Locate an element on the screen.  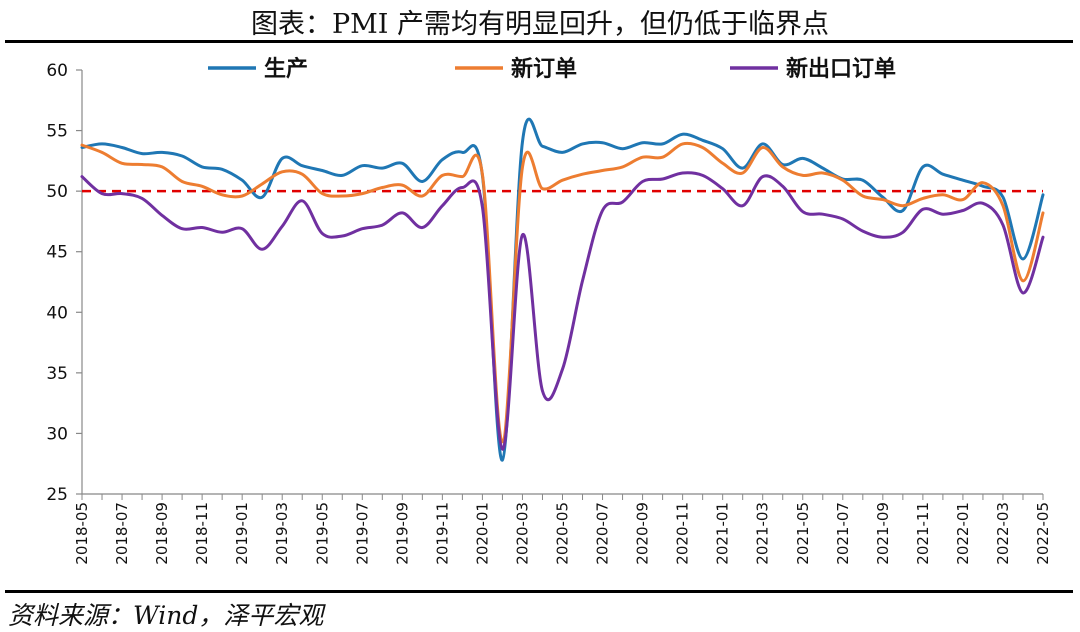
legend-label: 新订单 is located at coordinates (544, 69).